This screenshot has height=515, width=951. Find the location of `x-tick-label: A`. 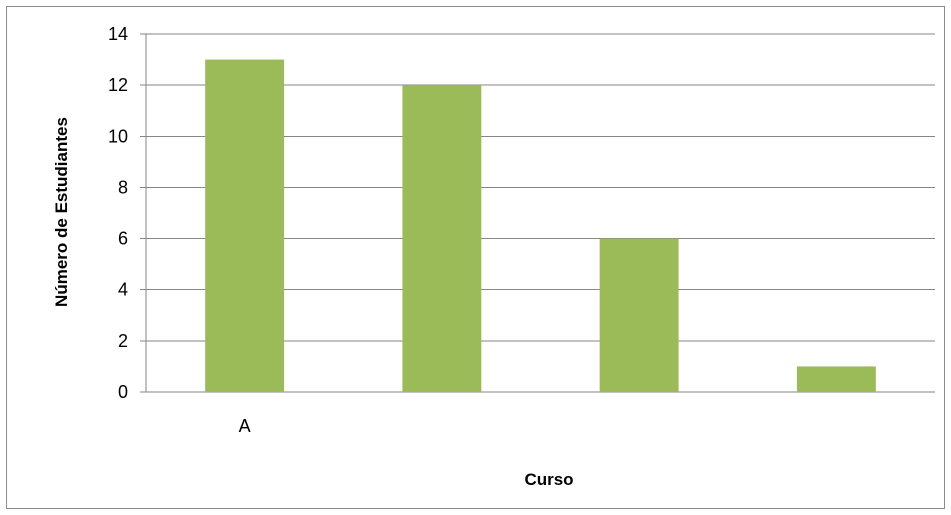

x-tick-label: A is located at coordinates (245, 426).